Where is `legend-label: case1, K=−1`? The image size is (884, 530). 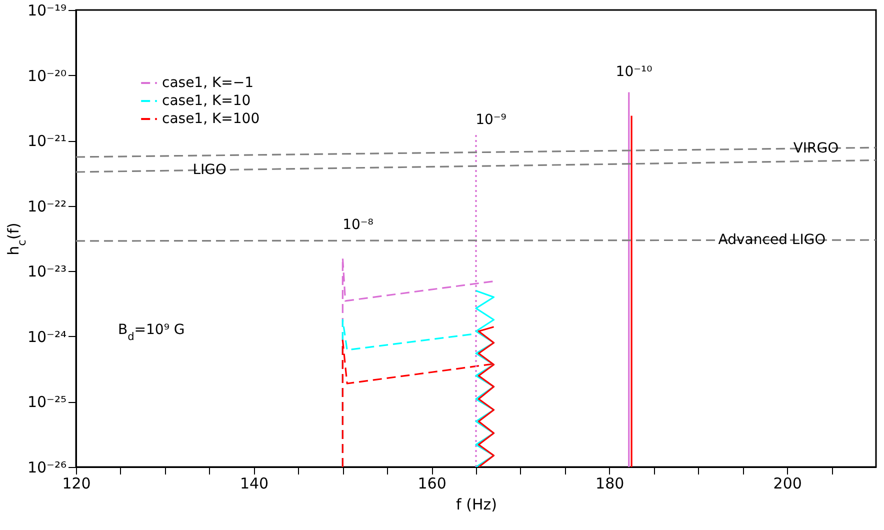
legend-label: case1, K=−1 is located at coordinates (208, 83).